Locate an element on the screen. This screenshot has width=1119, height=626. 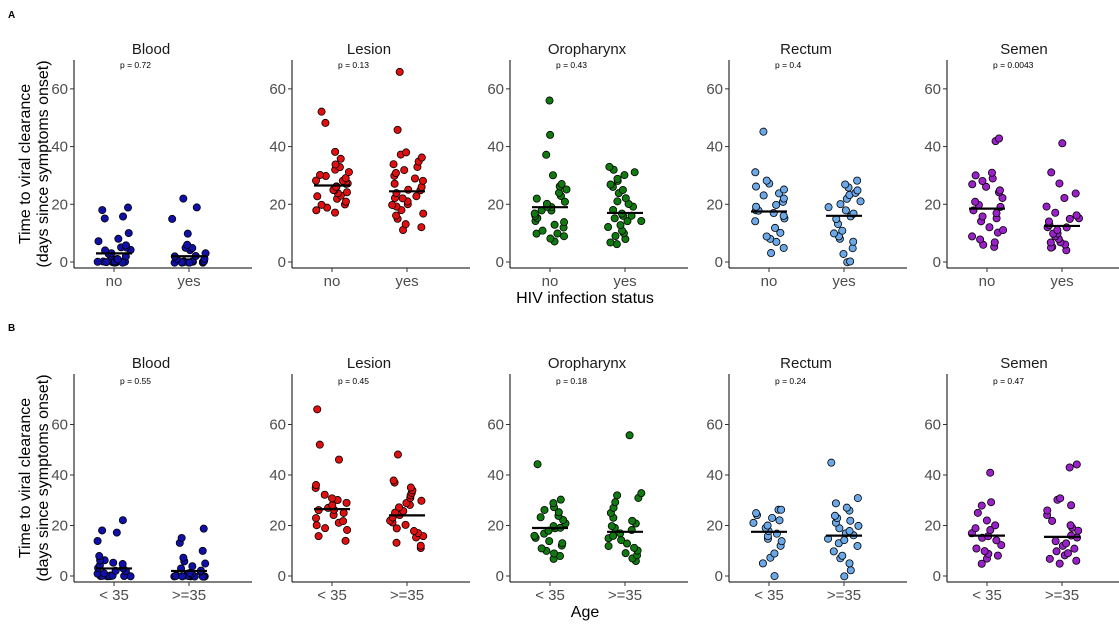
panel-title: Semen is located at coordinates (1024, 363).